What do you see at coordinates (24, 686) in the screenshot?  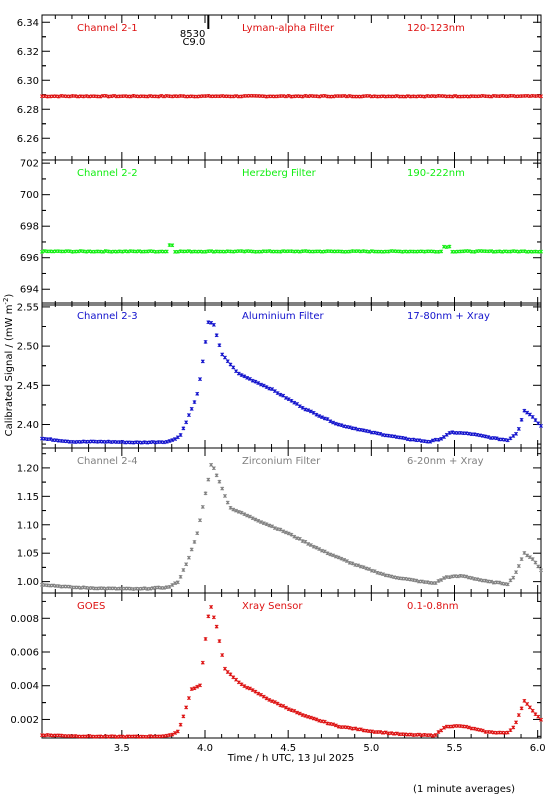 I see `y-tick-label: 0.004` at bounding box center [24, 686].